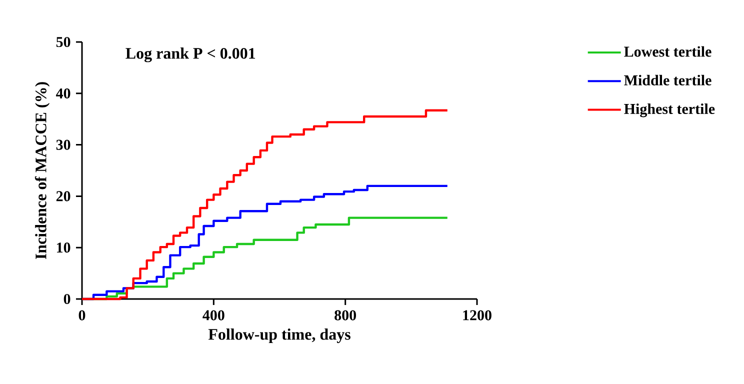 The height and width of the screenshot is (384, 744). I want to click on x-tick-label: 800, so click(345, 315).